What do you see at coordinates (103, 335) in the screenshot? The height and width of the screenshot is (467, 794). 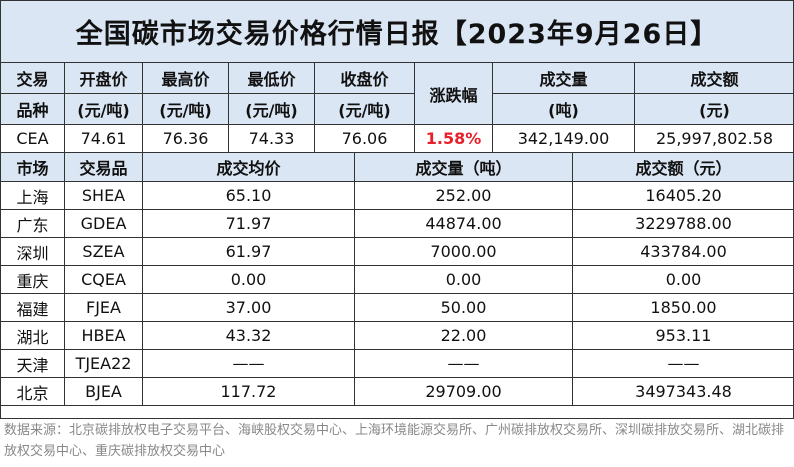 I see `product-cell: HBEA` at bounding box center [103, 335].